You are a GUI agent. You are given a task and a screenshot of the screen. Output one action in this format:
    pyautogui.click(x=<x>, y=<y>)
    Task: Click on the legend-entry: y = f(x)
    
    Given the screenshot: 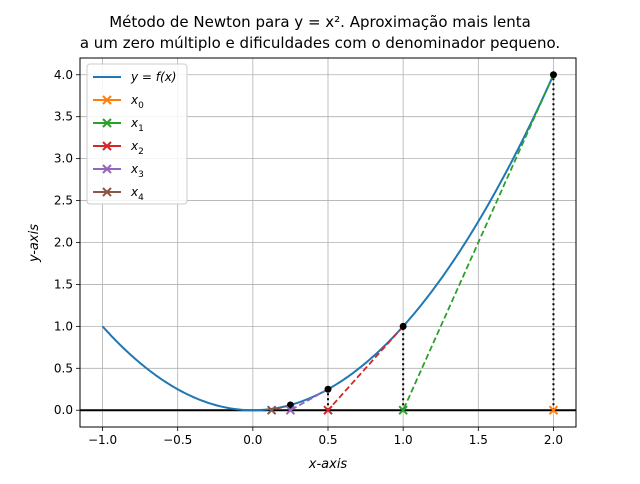 What is the action you would take?
    pyautogui.click(x=134, y=77)
    